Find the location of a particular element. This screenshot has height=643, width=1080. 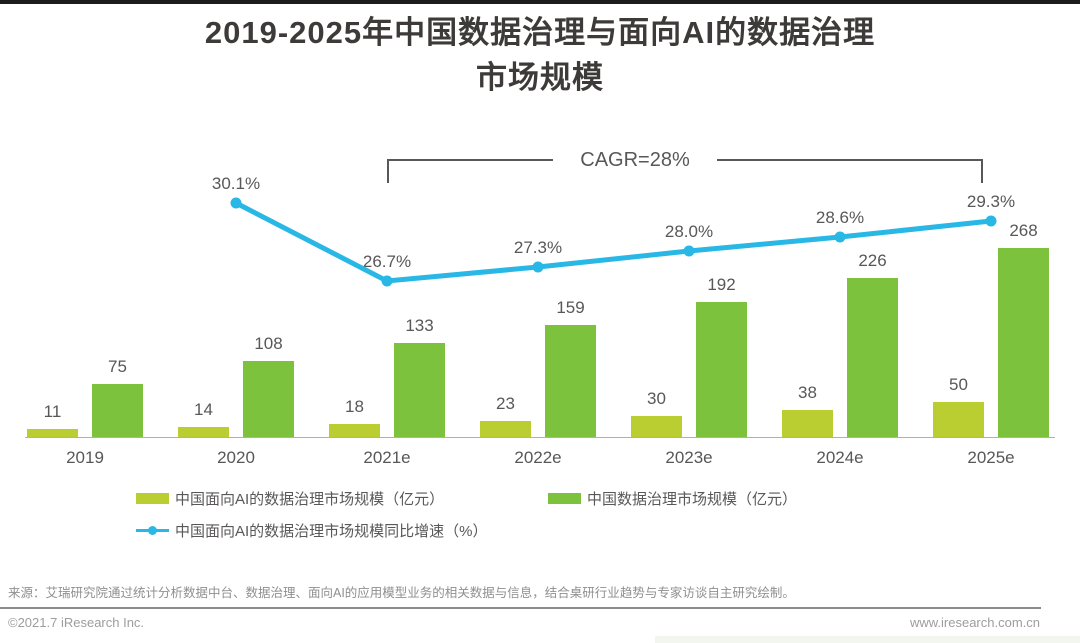

bar-total-value-2025e: 268 is located at coordinates (1023, 230).